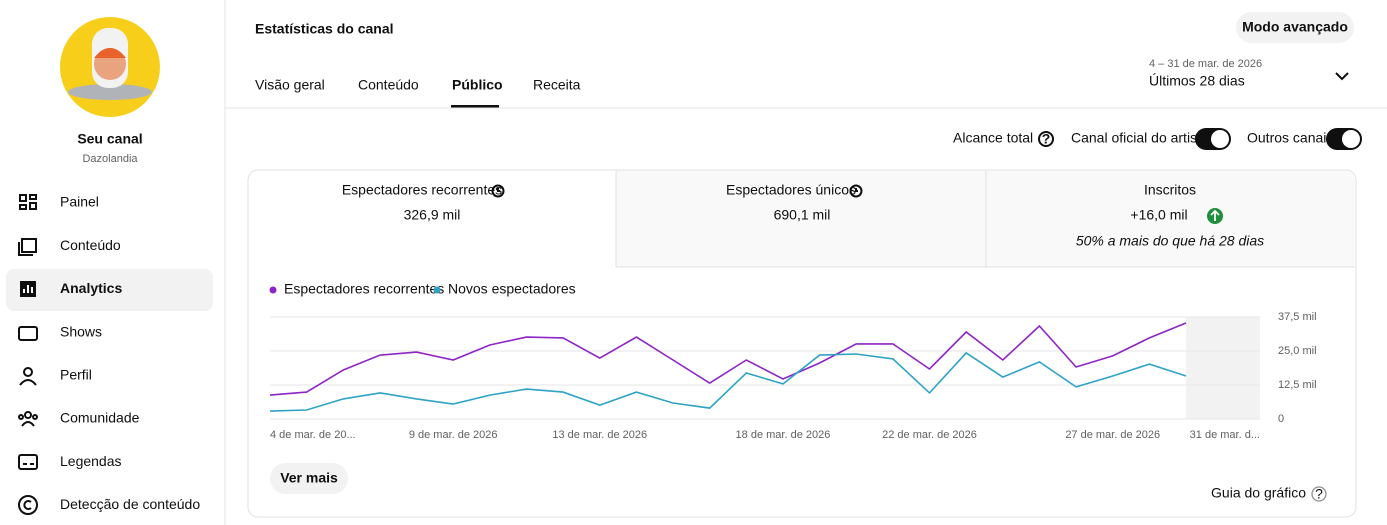 The height and width of the screenshot is (525, 1387). What do you see at coordinates (1290, 138) in the screenshot?
I see `toggle-label: Outros canais` at bounding box center [1290, 138].